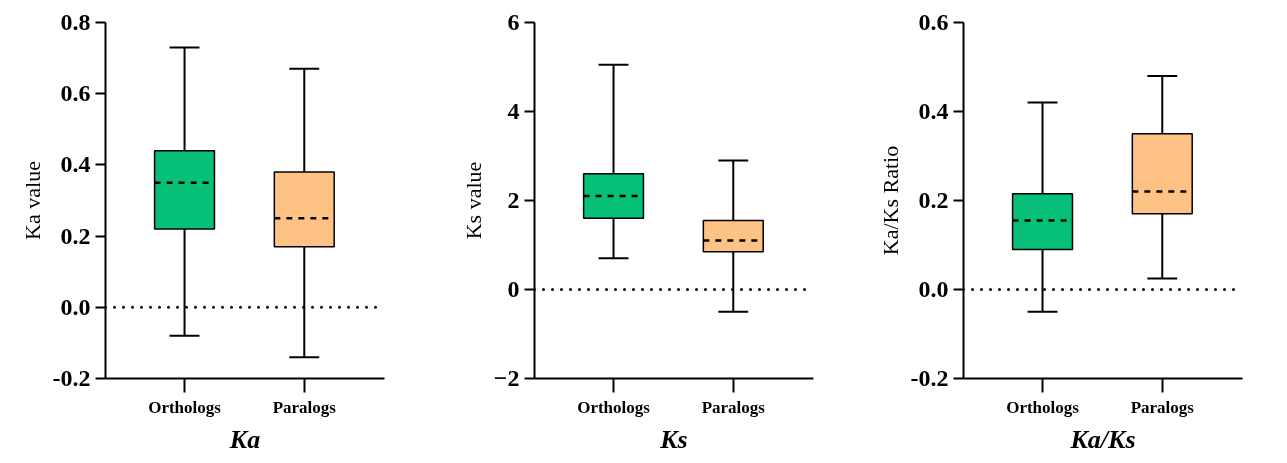 The height and width of the screenshot is (463, 1287). What do you see at coordinates (513, 200) in the screenshot?
I see `y-tick-label: 2` at bounding box center [513, 200].